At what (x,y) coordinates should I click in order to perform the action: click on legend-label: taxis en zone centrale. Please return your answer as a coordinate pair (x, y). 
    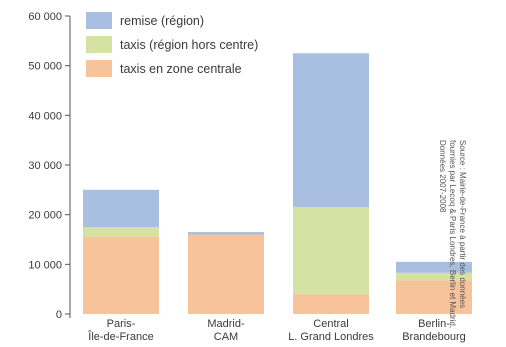
    Looking at the image, I should click on (181, 69).